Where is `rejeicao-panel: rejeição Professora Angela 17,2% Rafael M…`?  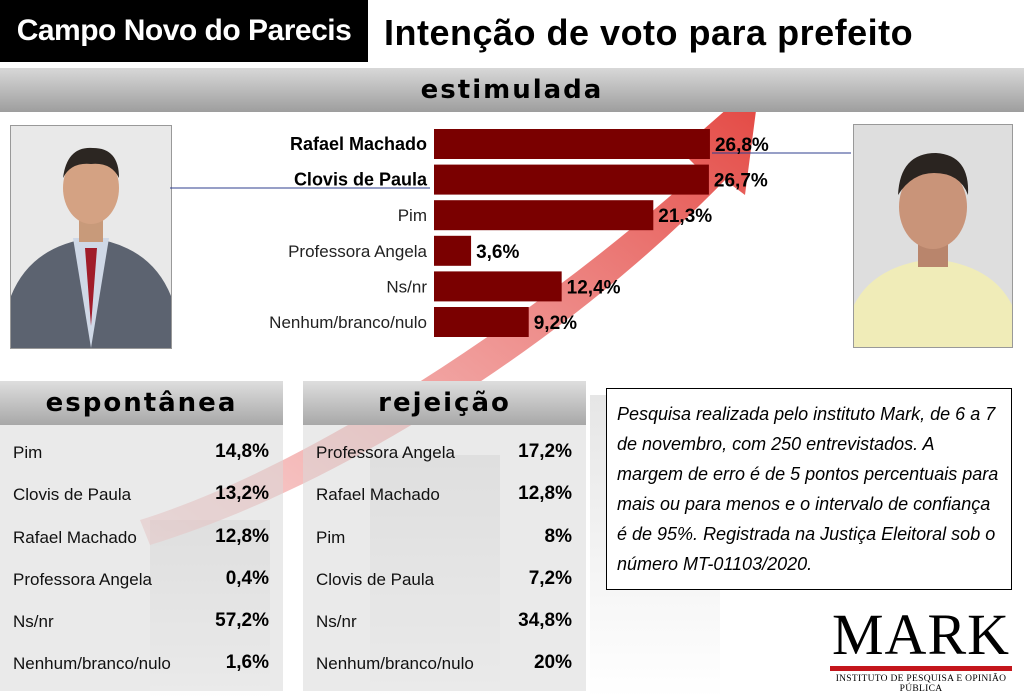
rejeicao-panel: rejeição Professora Angela 17,2% Rafael M… is located at coordinates (444, 536).